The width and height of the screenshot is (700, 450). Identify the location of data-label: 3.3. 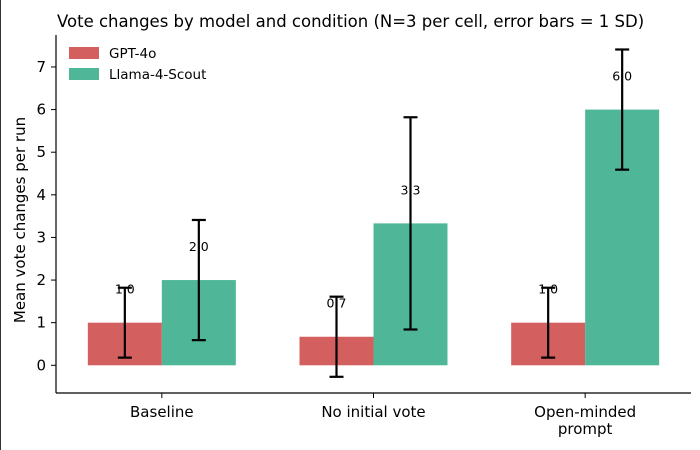
(411, 189).